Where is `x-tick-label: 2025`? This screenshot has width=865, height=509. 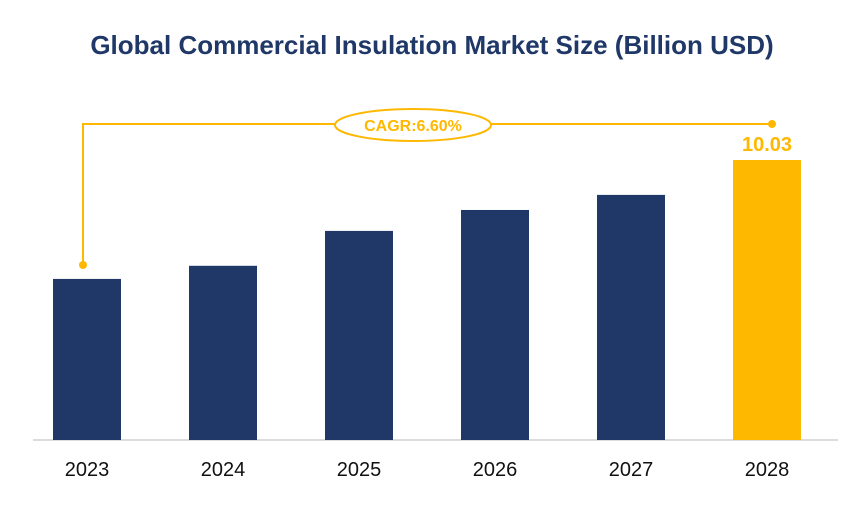
x-tick-label: 2025 is located at coordinates (359, 470).